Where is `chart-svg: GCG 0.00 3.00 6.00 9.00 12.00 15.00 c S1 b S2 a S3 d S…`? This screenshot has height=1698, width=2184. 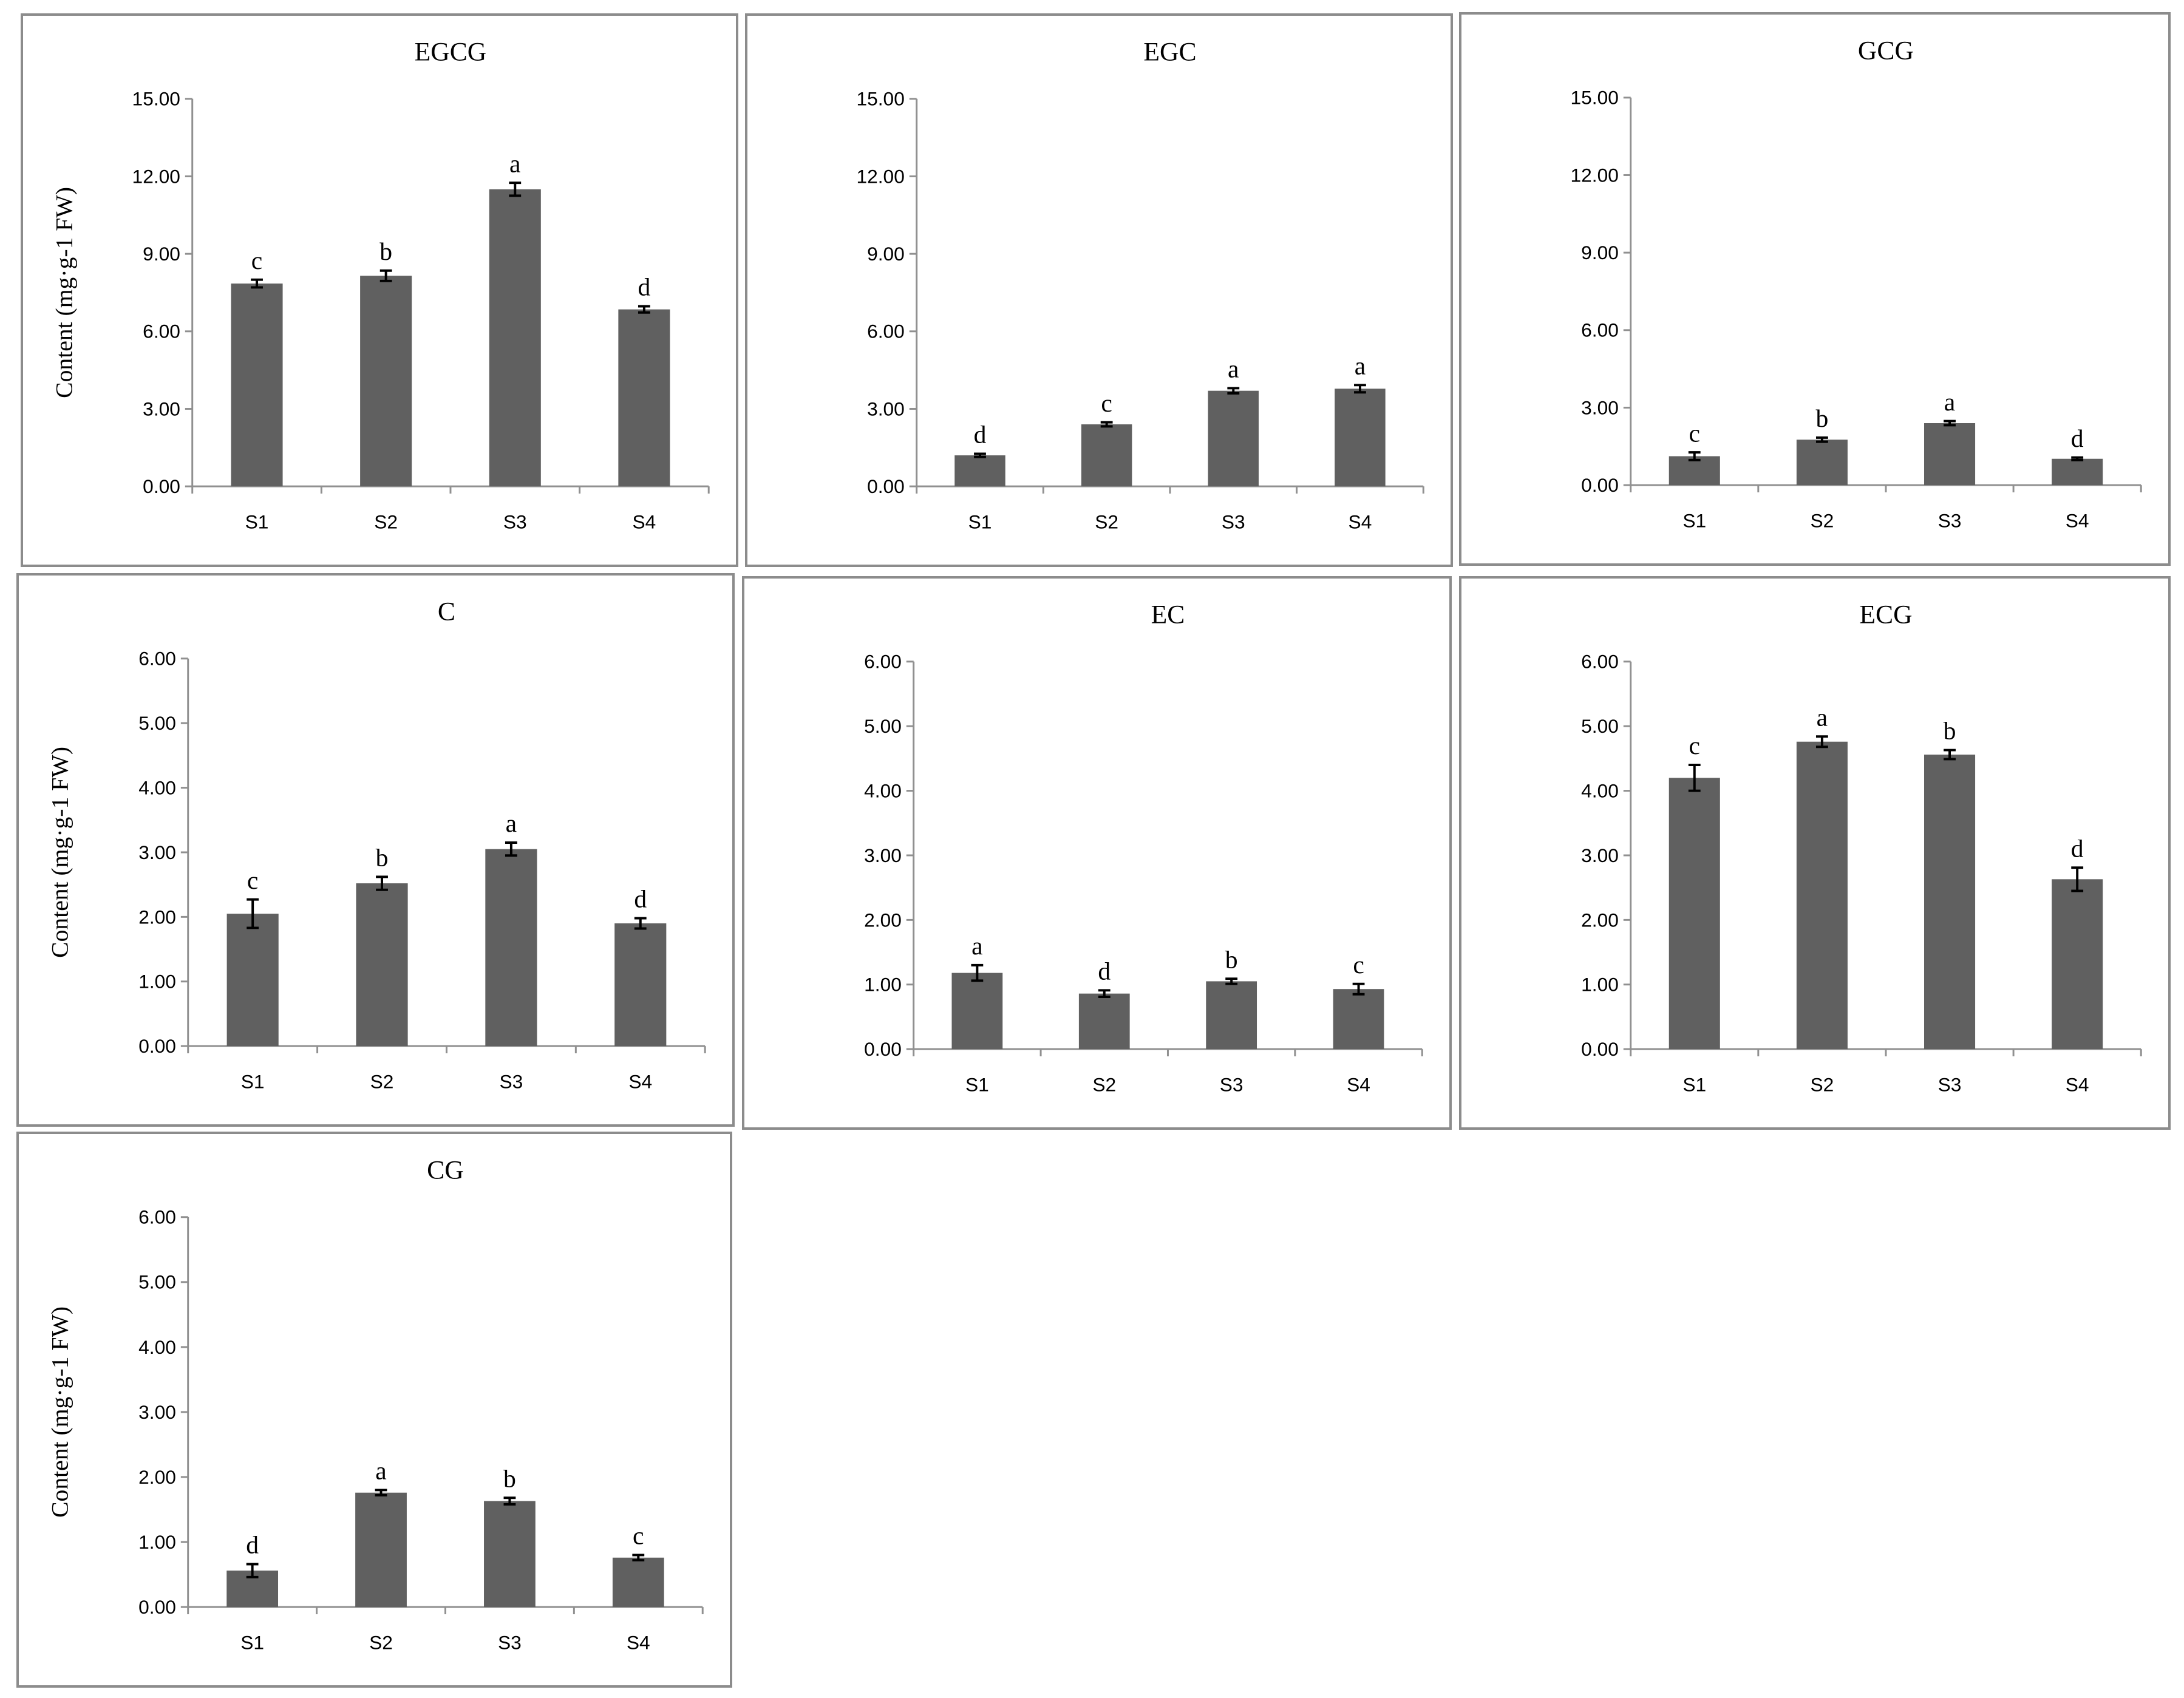 chart-svg: GCG 0.00 3.00 6.00 9.00 12.00 15.00 c S1 b S2 a S3 d S… is located at coordinates (1856, 284).